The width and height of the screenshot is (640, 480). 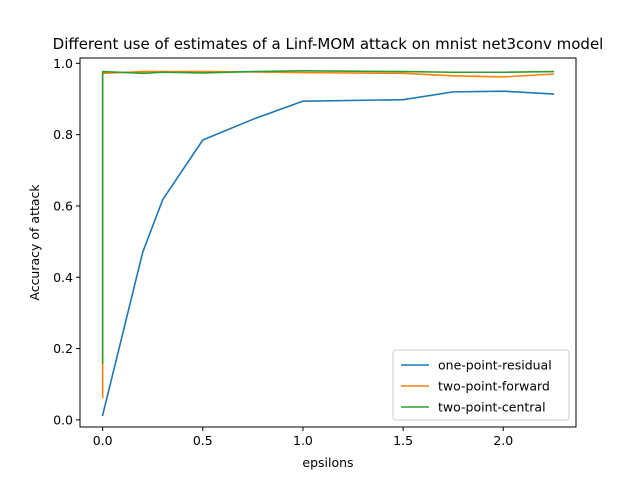 What do you see at coordinates (63, 205) in the screenshot?
I see `y-tick-label: 0.6` at bounding box center [63, 205].